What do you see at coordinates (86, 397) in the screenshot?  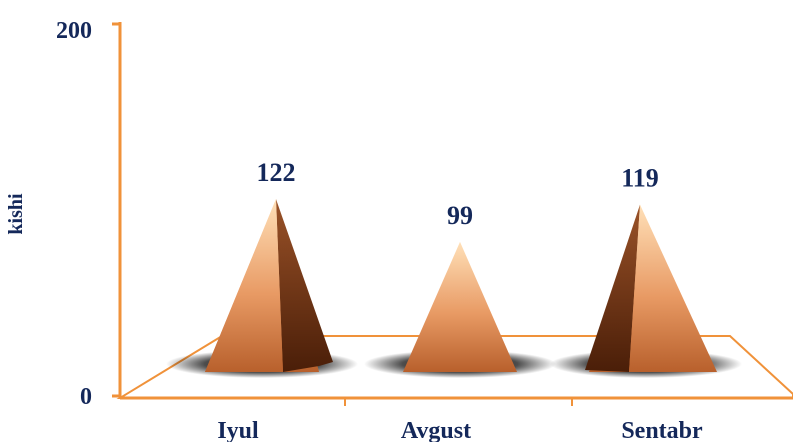 I see `y-tick-label-min: 0` at bounding box center [86, 397].